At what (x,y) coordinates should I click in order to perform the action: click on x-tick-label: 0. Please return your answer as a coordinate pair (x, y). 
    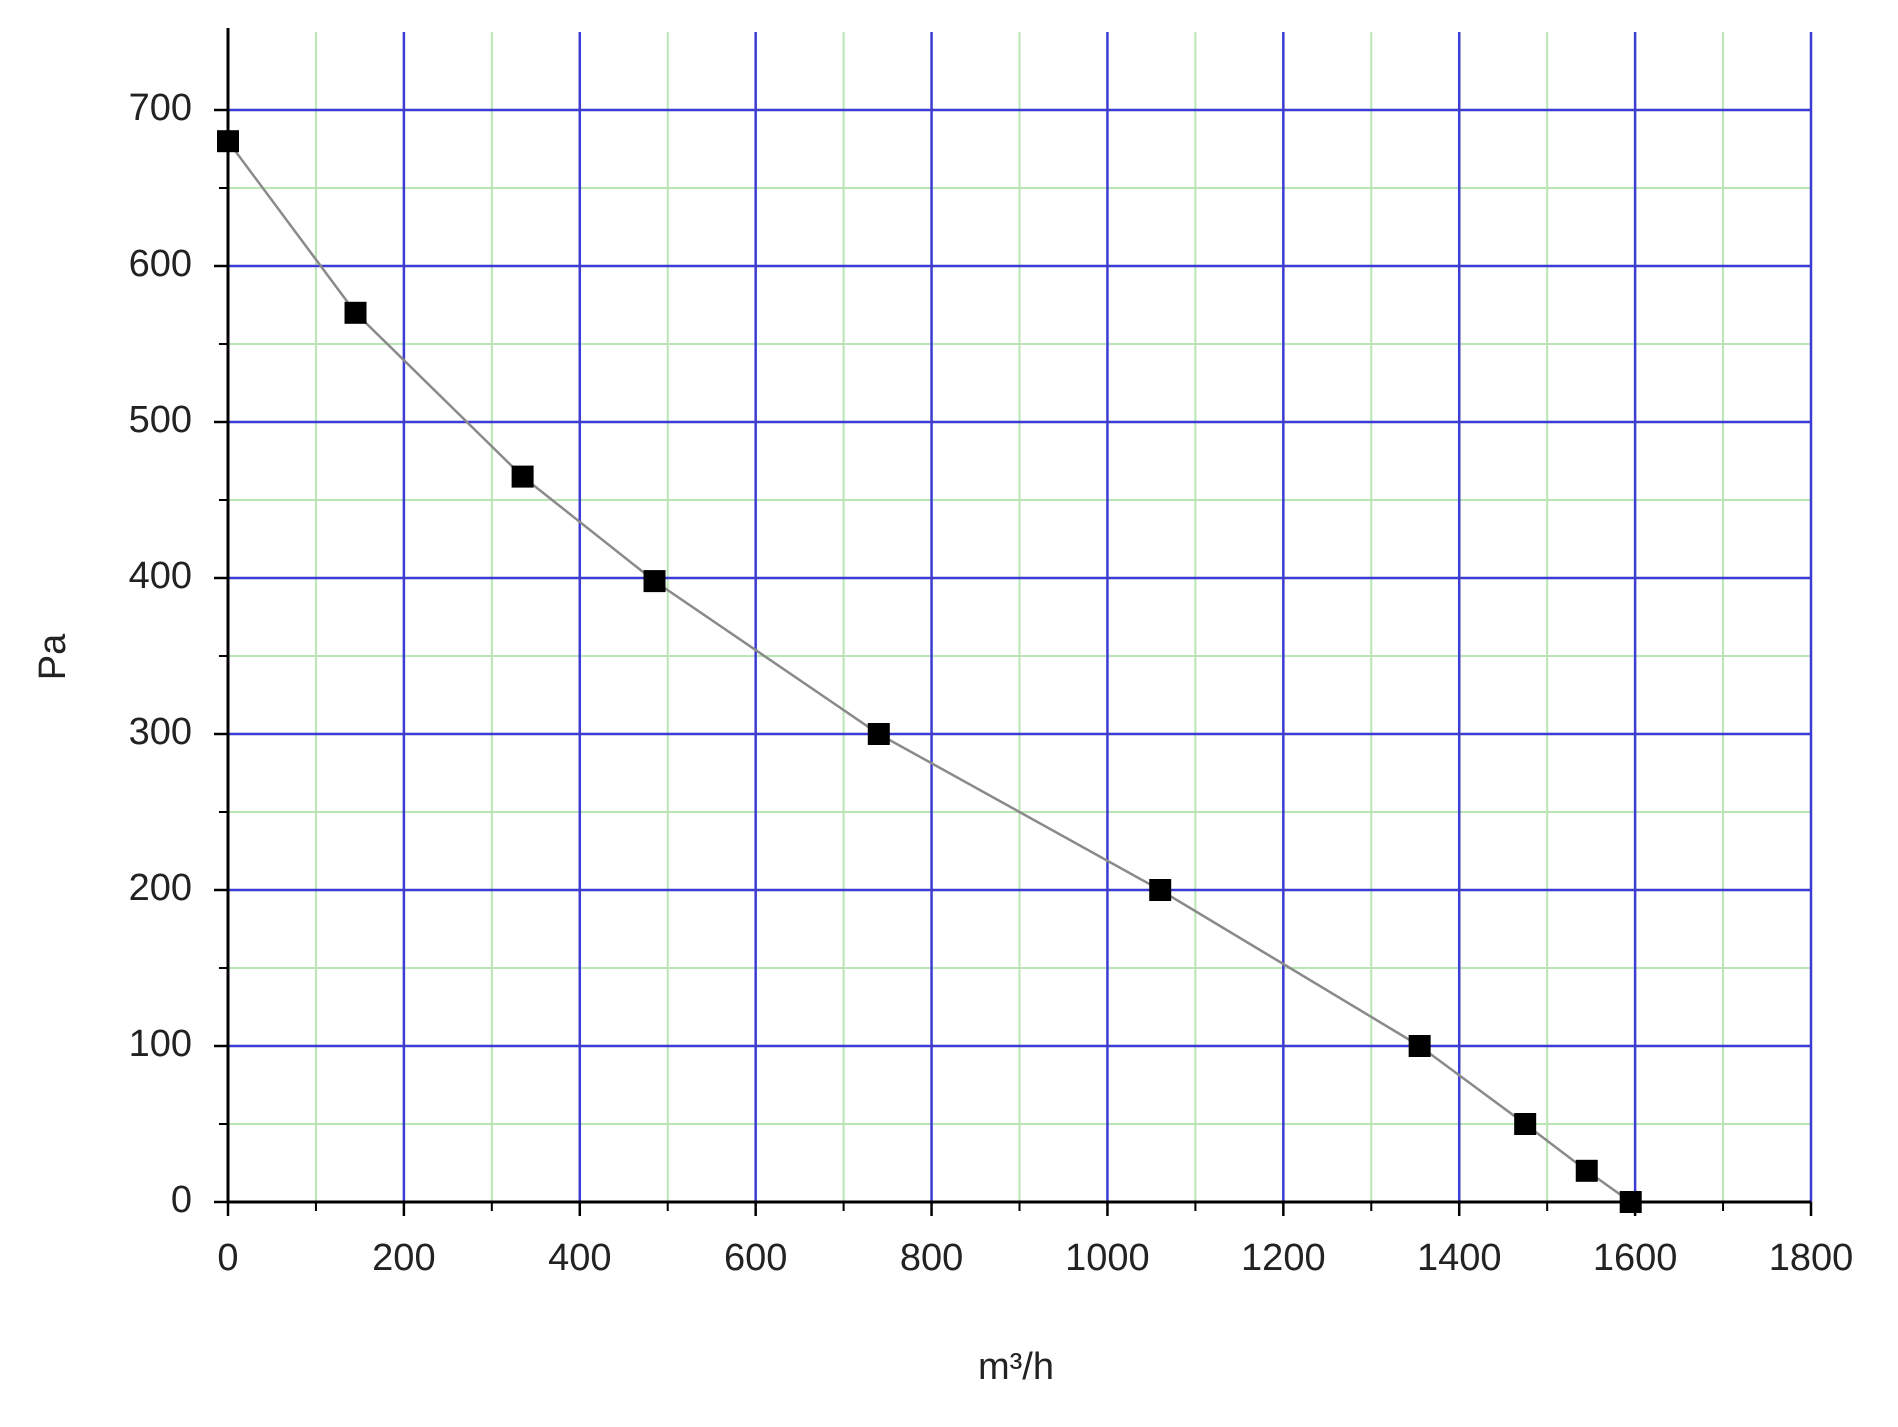
    Looking at the image, I should click on (227, 1258).